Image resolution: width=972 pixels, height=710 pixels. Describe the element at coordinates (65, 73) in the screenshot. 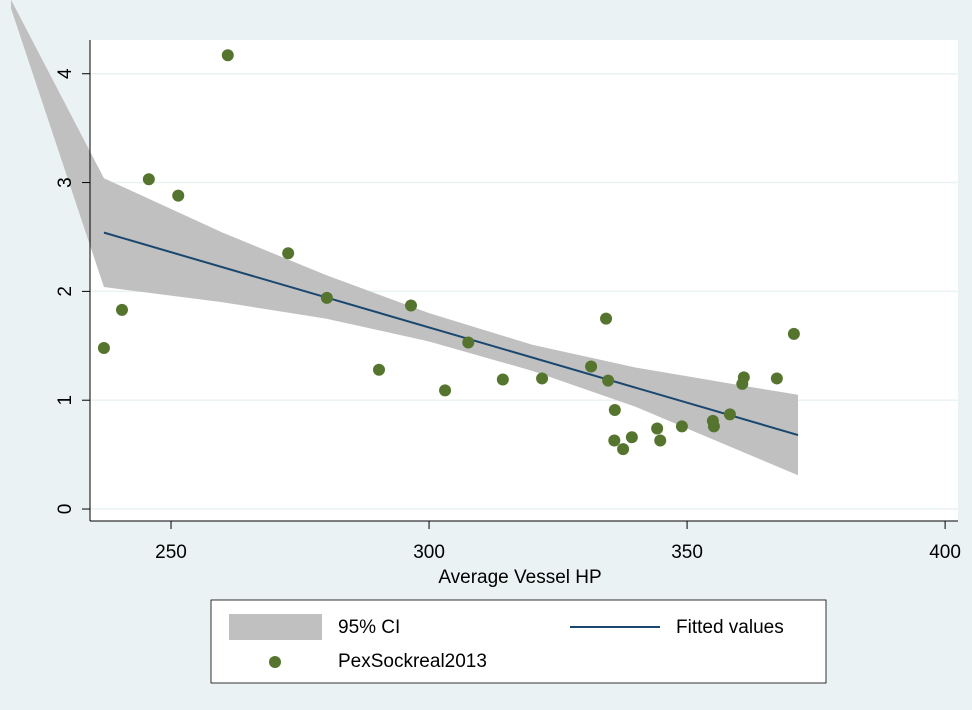

I see `y-tick-label: 4` at that location.